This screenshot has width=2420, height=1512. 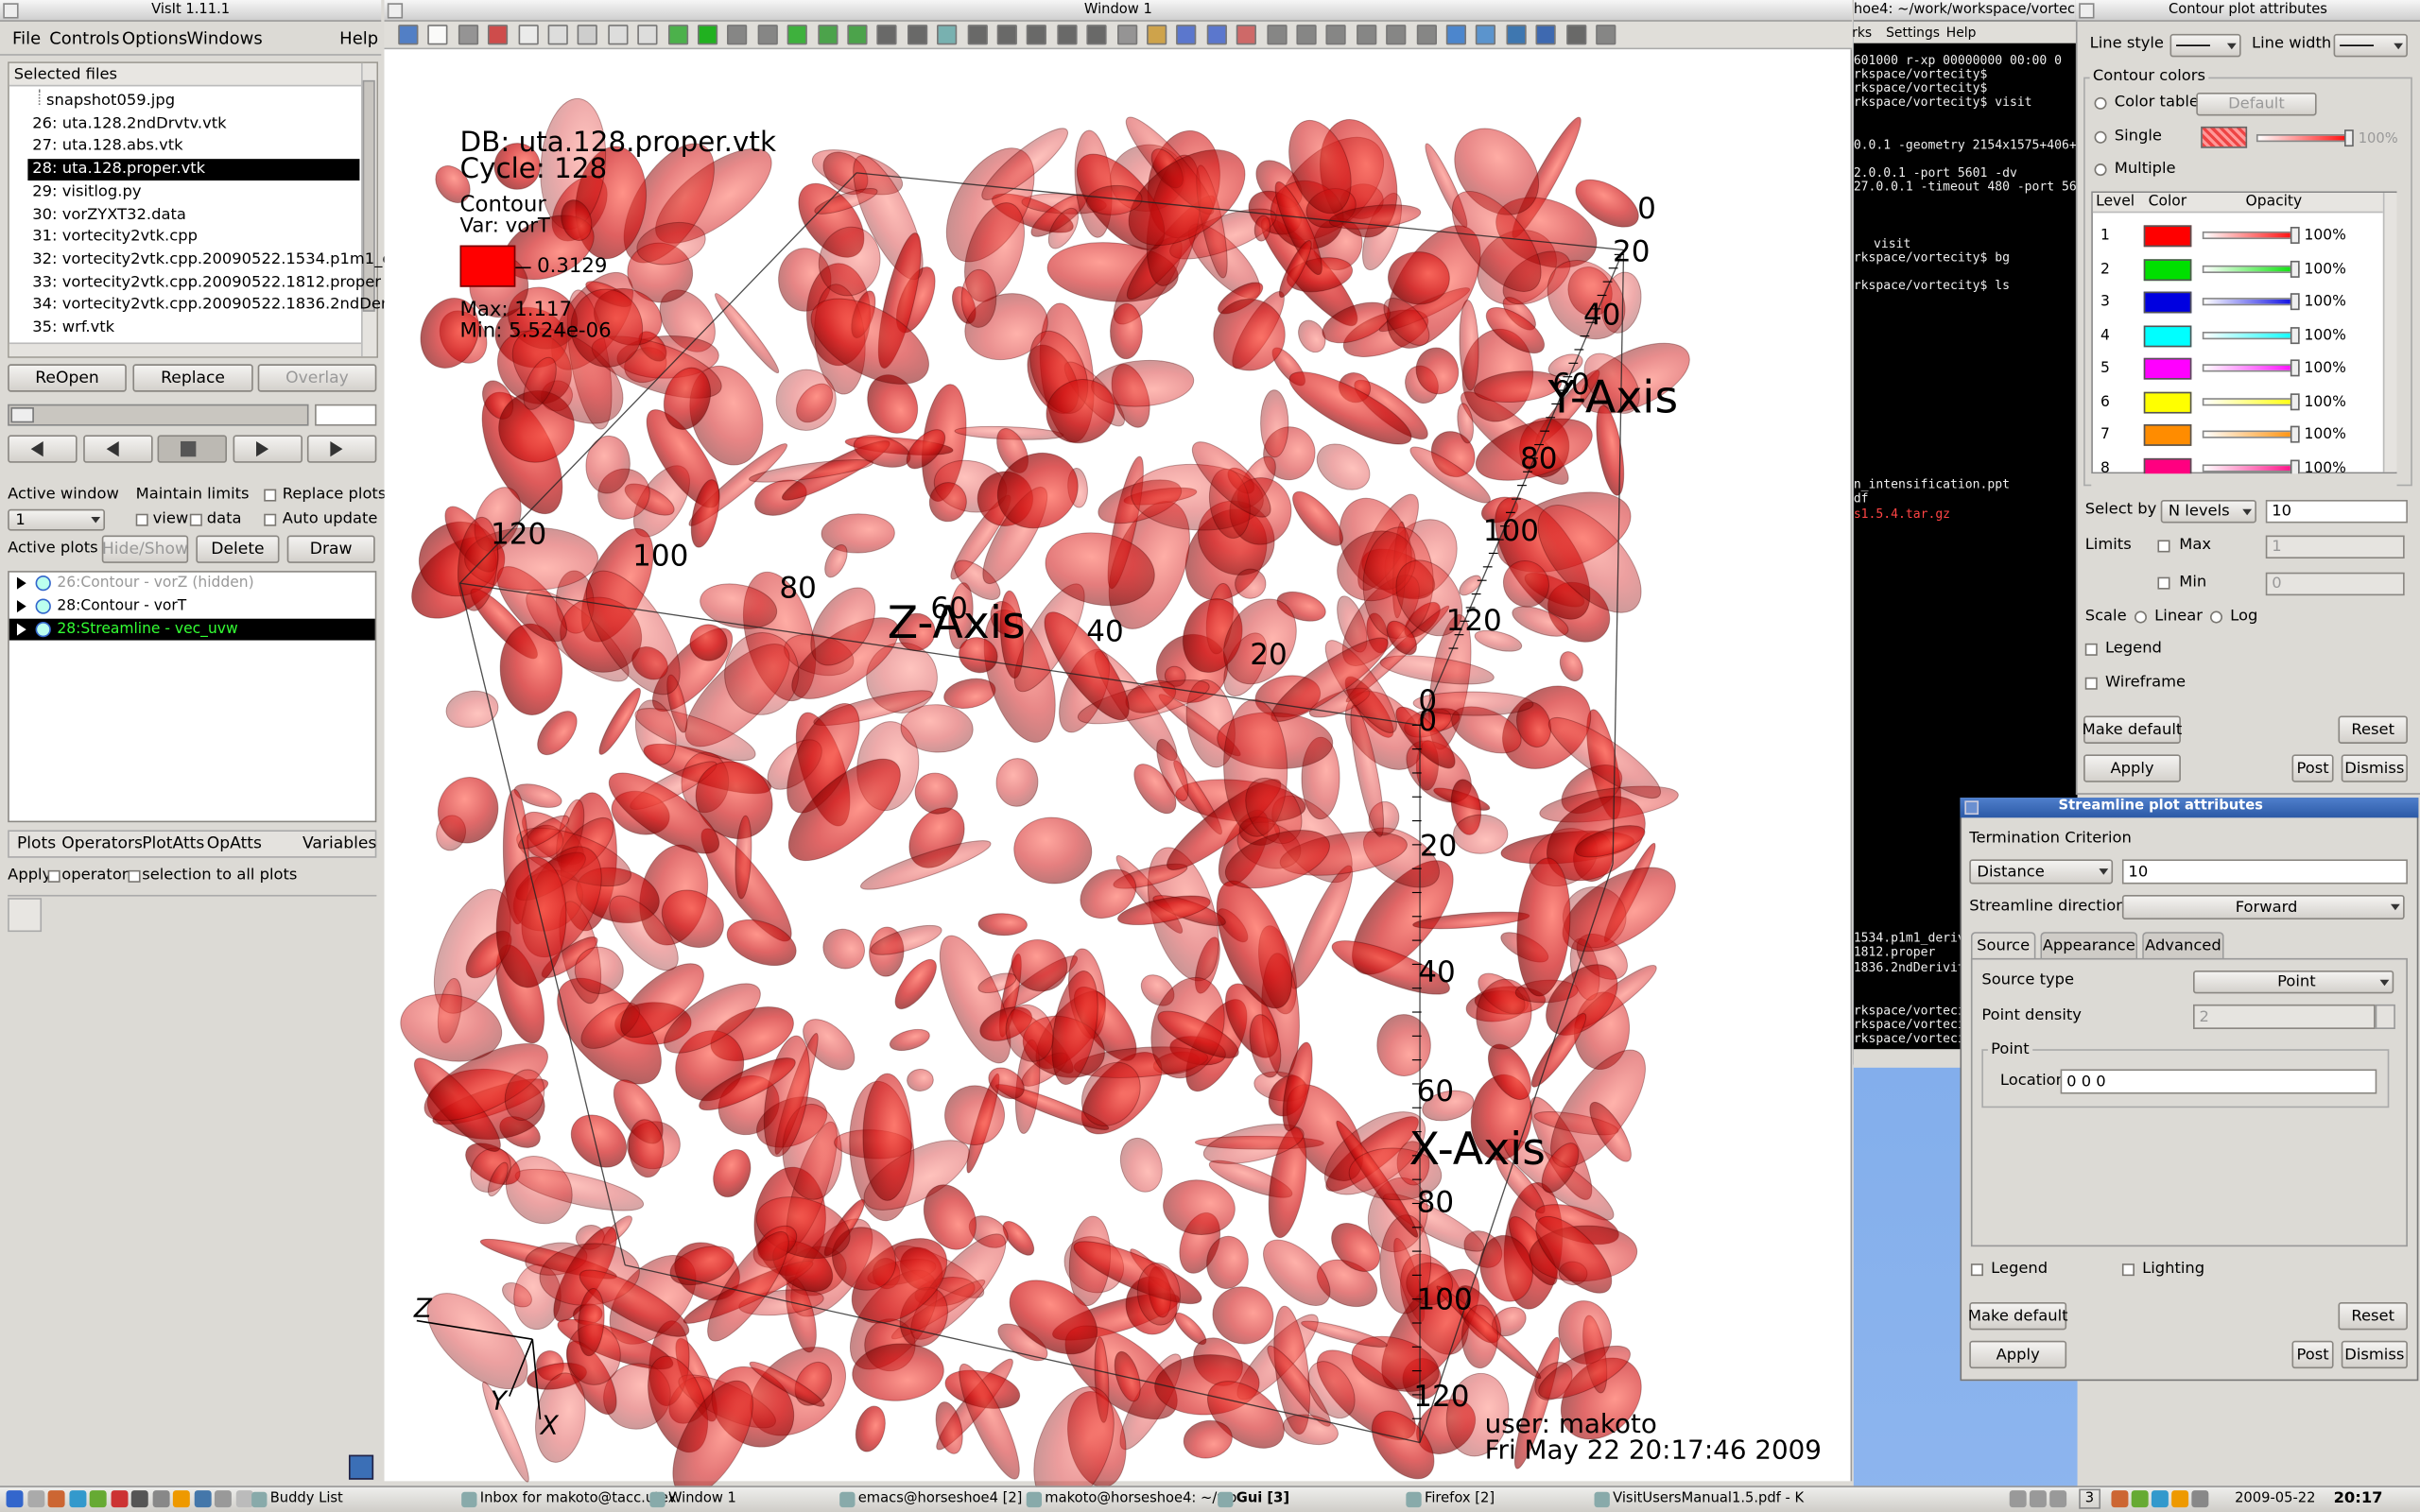 I want to click on point-density-field: 2, so click(x=2284, y=1016).